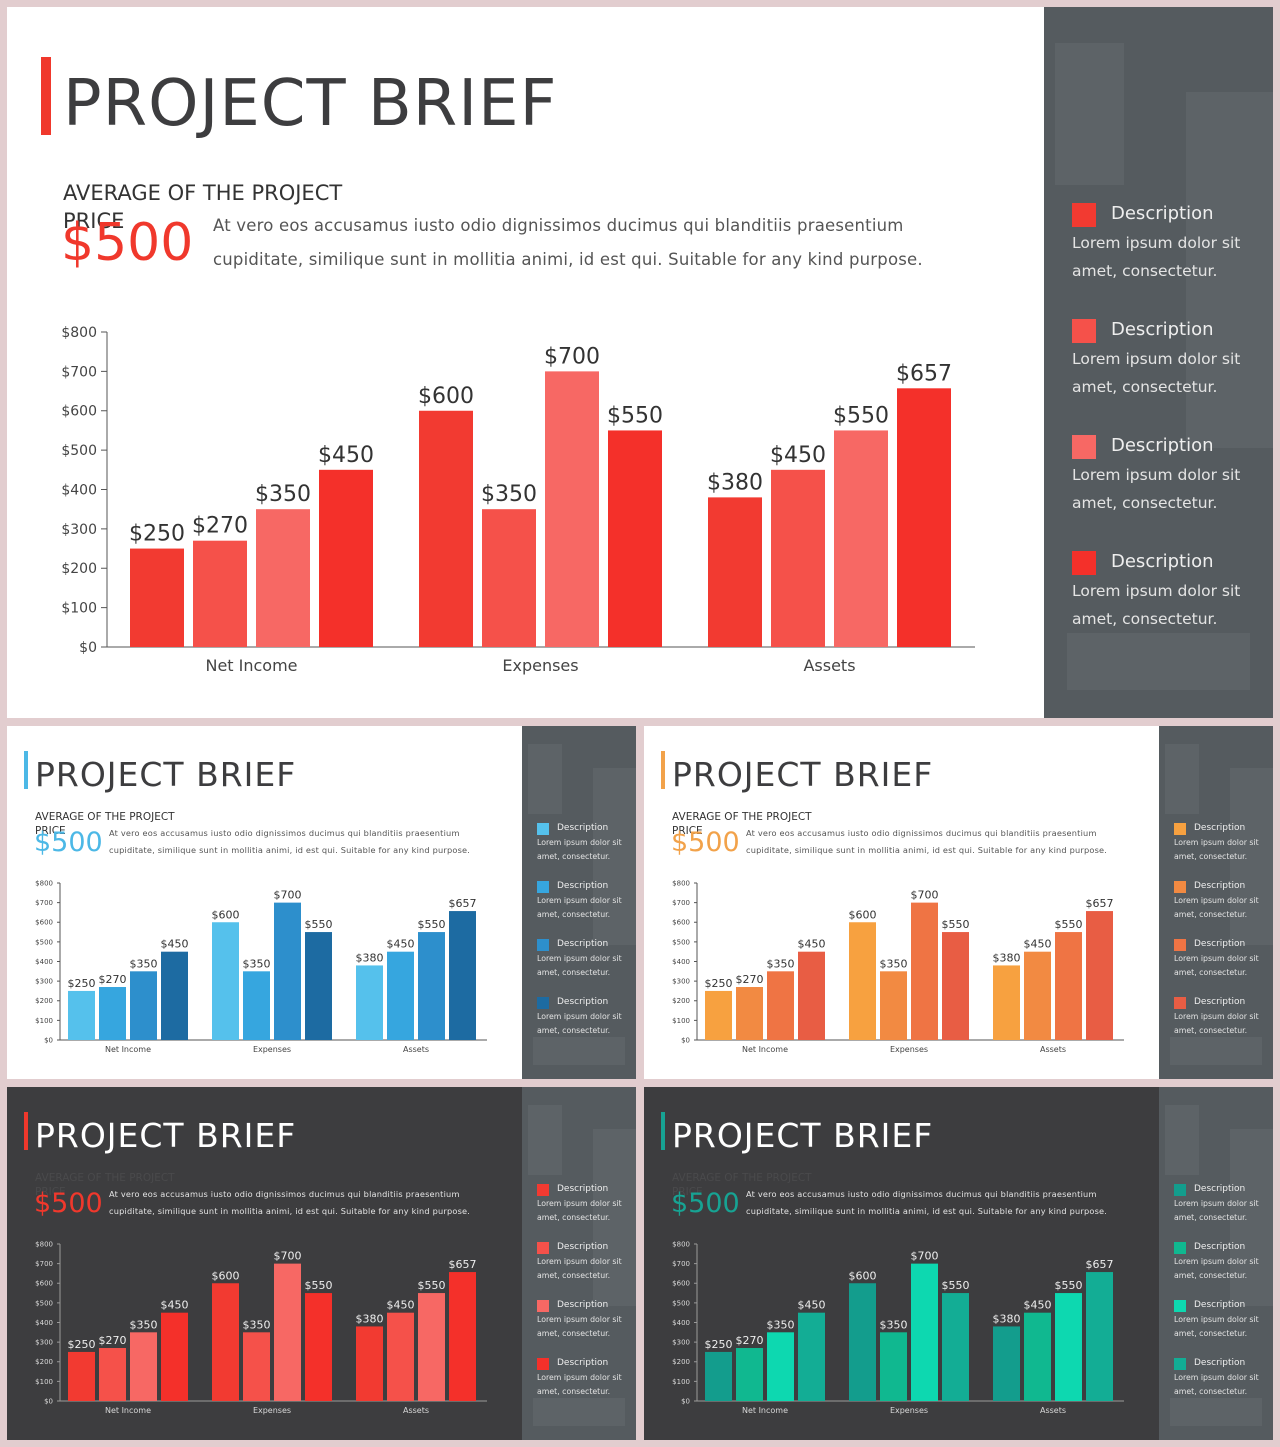  I want to click on category-label: Assets, so click(416, 1049).